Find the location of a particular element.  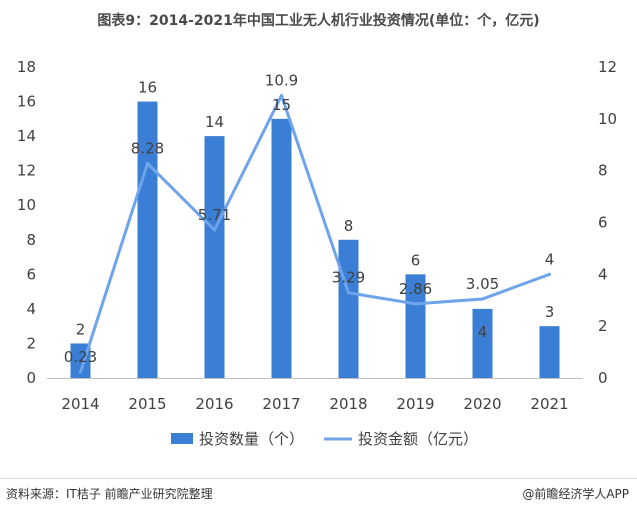

footer: 资料来源：IT桔子 前瞻产业研究院整理 @前瞻经济学人APP is located at coordinates (318, 495).